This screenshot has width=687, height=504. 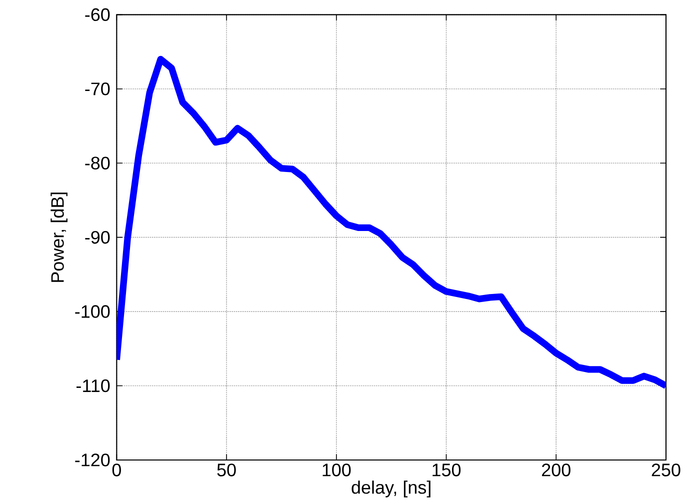 What do you see at coordinates (226, 470) in the screenshot?
I see `x-tick-label: 50` at bounding box center [226, 470].